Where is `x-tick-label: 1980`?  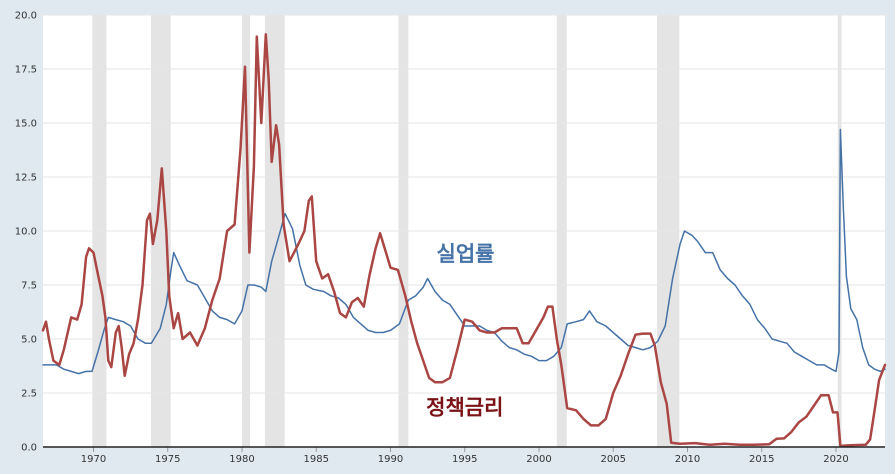 x-tick-label: 1980 is located at coordinates (241, 459).